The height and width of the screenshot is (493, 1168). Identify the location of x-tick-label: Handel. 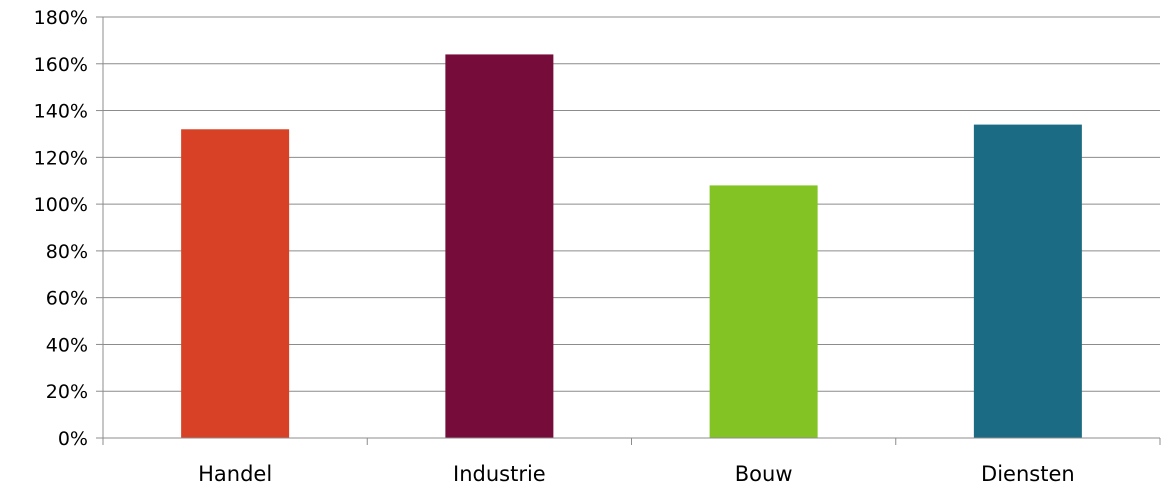
(235, 474).